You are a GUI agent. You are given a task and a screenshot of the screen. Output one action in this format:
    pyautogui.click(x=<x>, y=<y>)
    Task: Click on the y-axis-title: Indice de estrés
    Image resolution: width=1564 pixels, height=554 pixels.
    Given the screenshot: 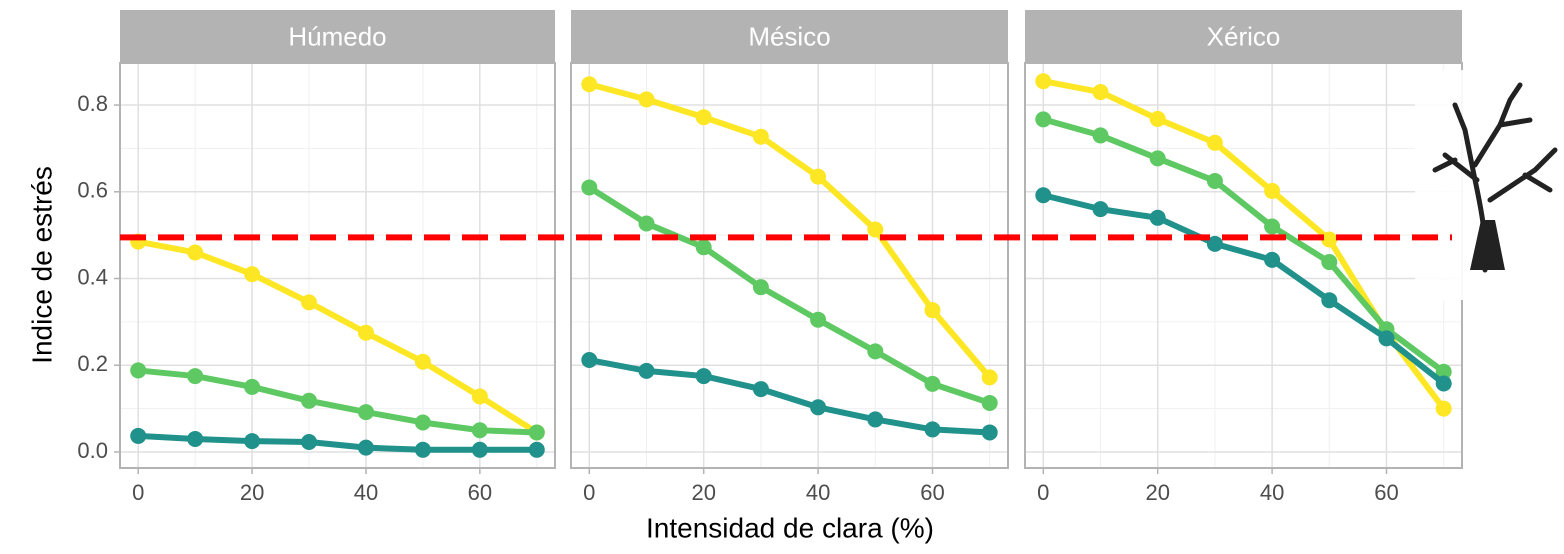 What is the action you would take?
    pyautogui.click(x=41, y=265)
    